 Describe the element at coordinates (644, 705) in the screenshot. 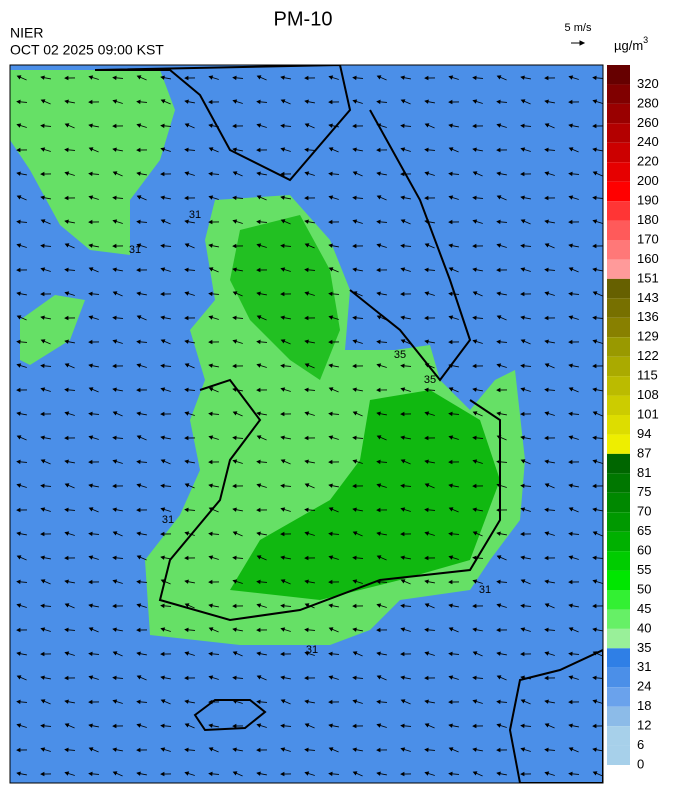

I see `colorbar-label: 18` at that location.